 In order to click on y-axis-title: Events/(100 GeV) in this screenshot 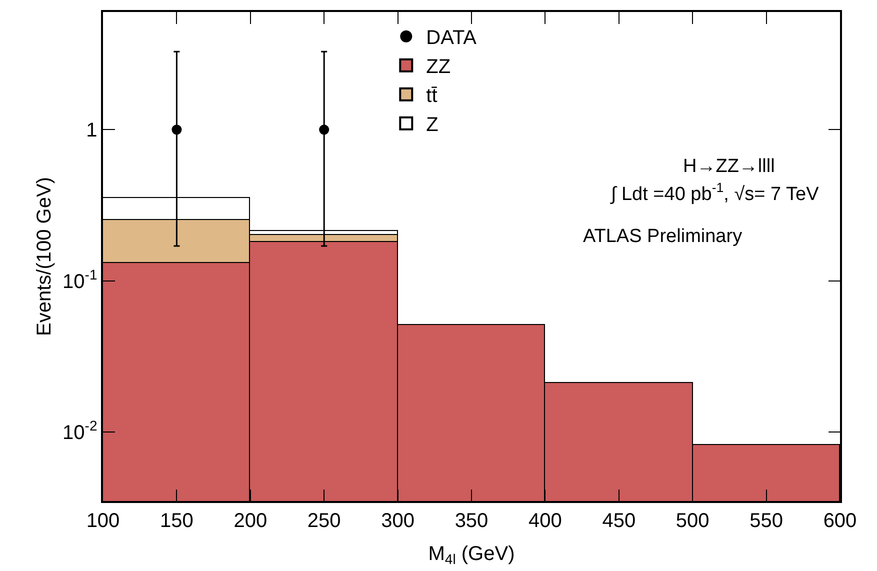, I will do `click(45, 256)`.